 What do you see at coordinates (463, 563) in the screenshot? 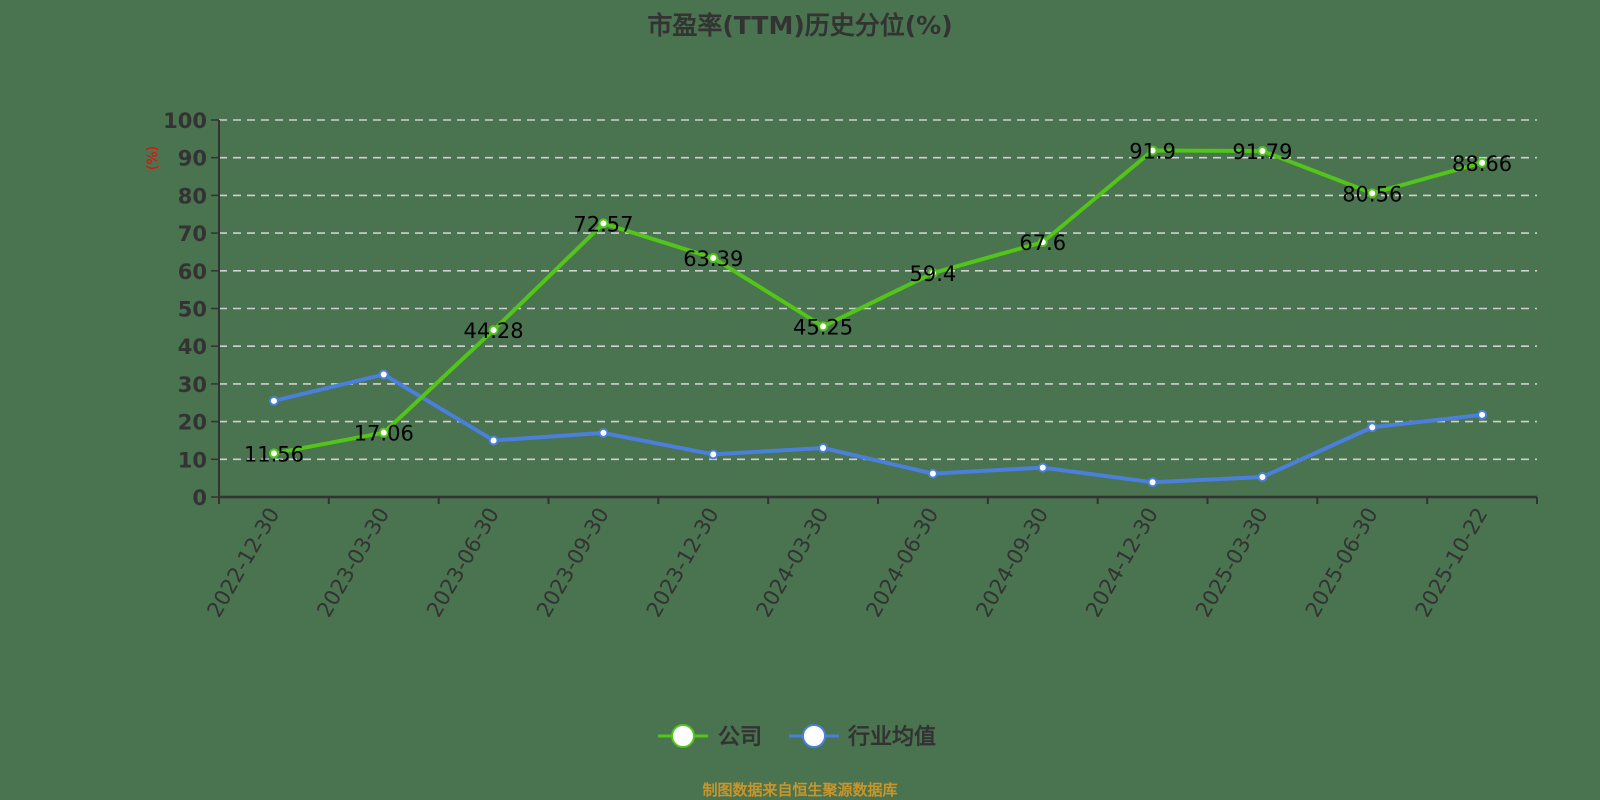
I see `x-tick-label: 2023-06-30` at bounding box center [463, 563].